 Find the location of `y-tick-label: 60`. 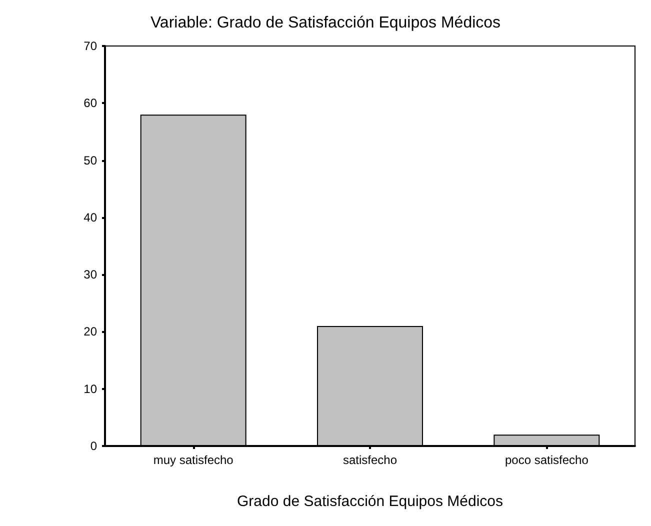

y-tick-label: 60 is located at coordinates (91, 103).